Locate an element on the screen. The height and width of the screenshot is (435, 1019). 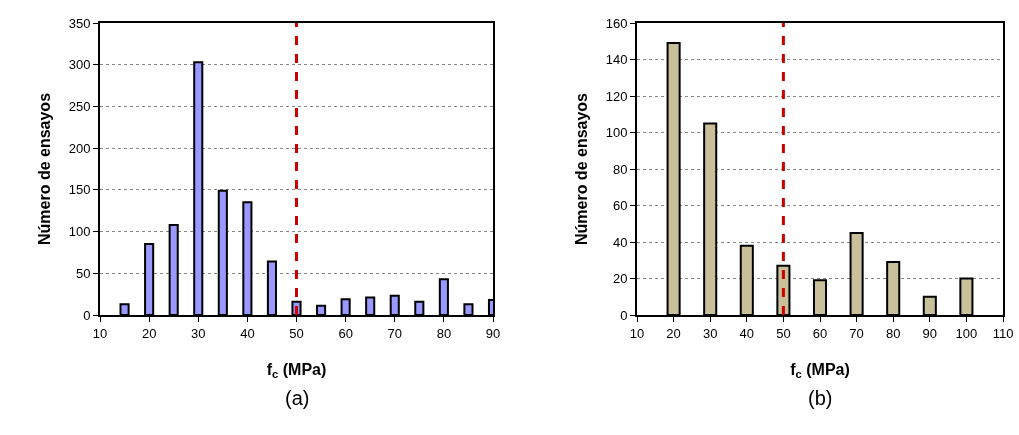
y-tick-label: 40 is located at coordinates (620, 242).